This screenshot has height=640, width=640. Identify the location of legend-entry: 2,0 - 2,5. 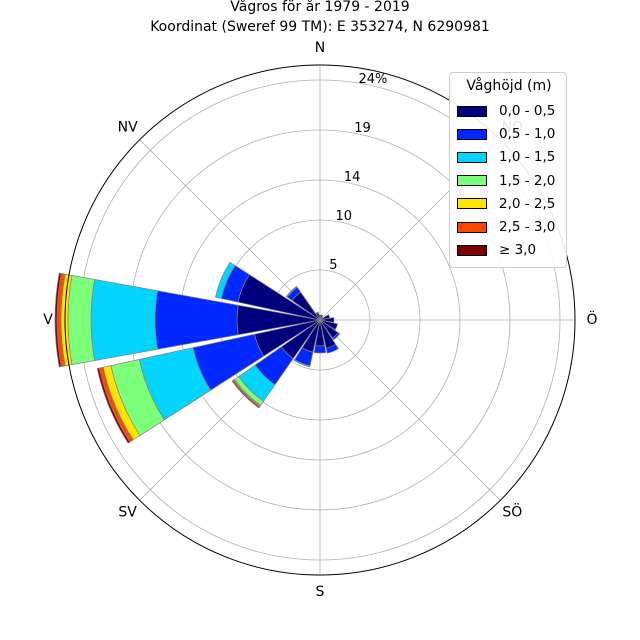
(506, 204).